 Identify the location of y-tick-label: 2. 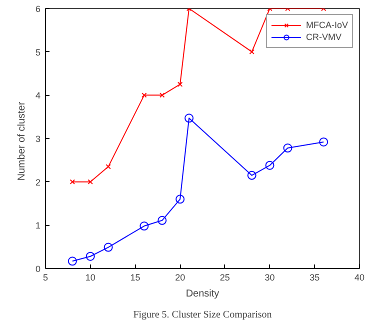
(38, 182).